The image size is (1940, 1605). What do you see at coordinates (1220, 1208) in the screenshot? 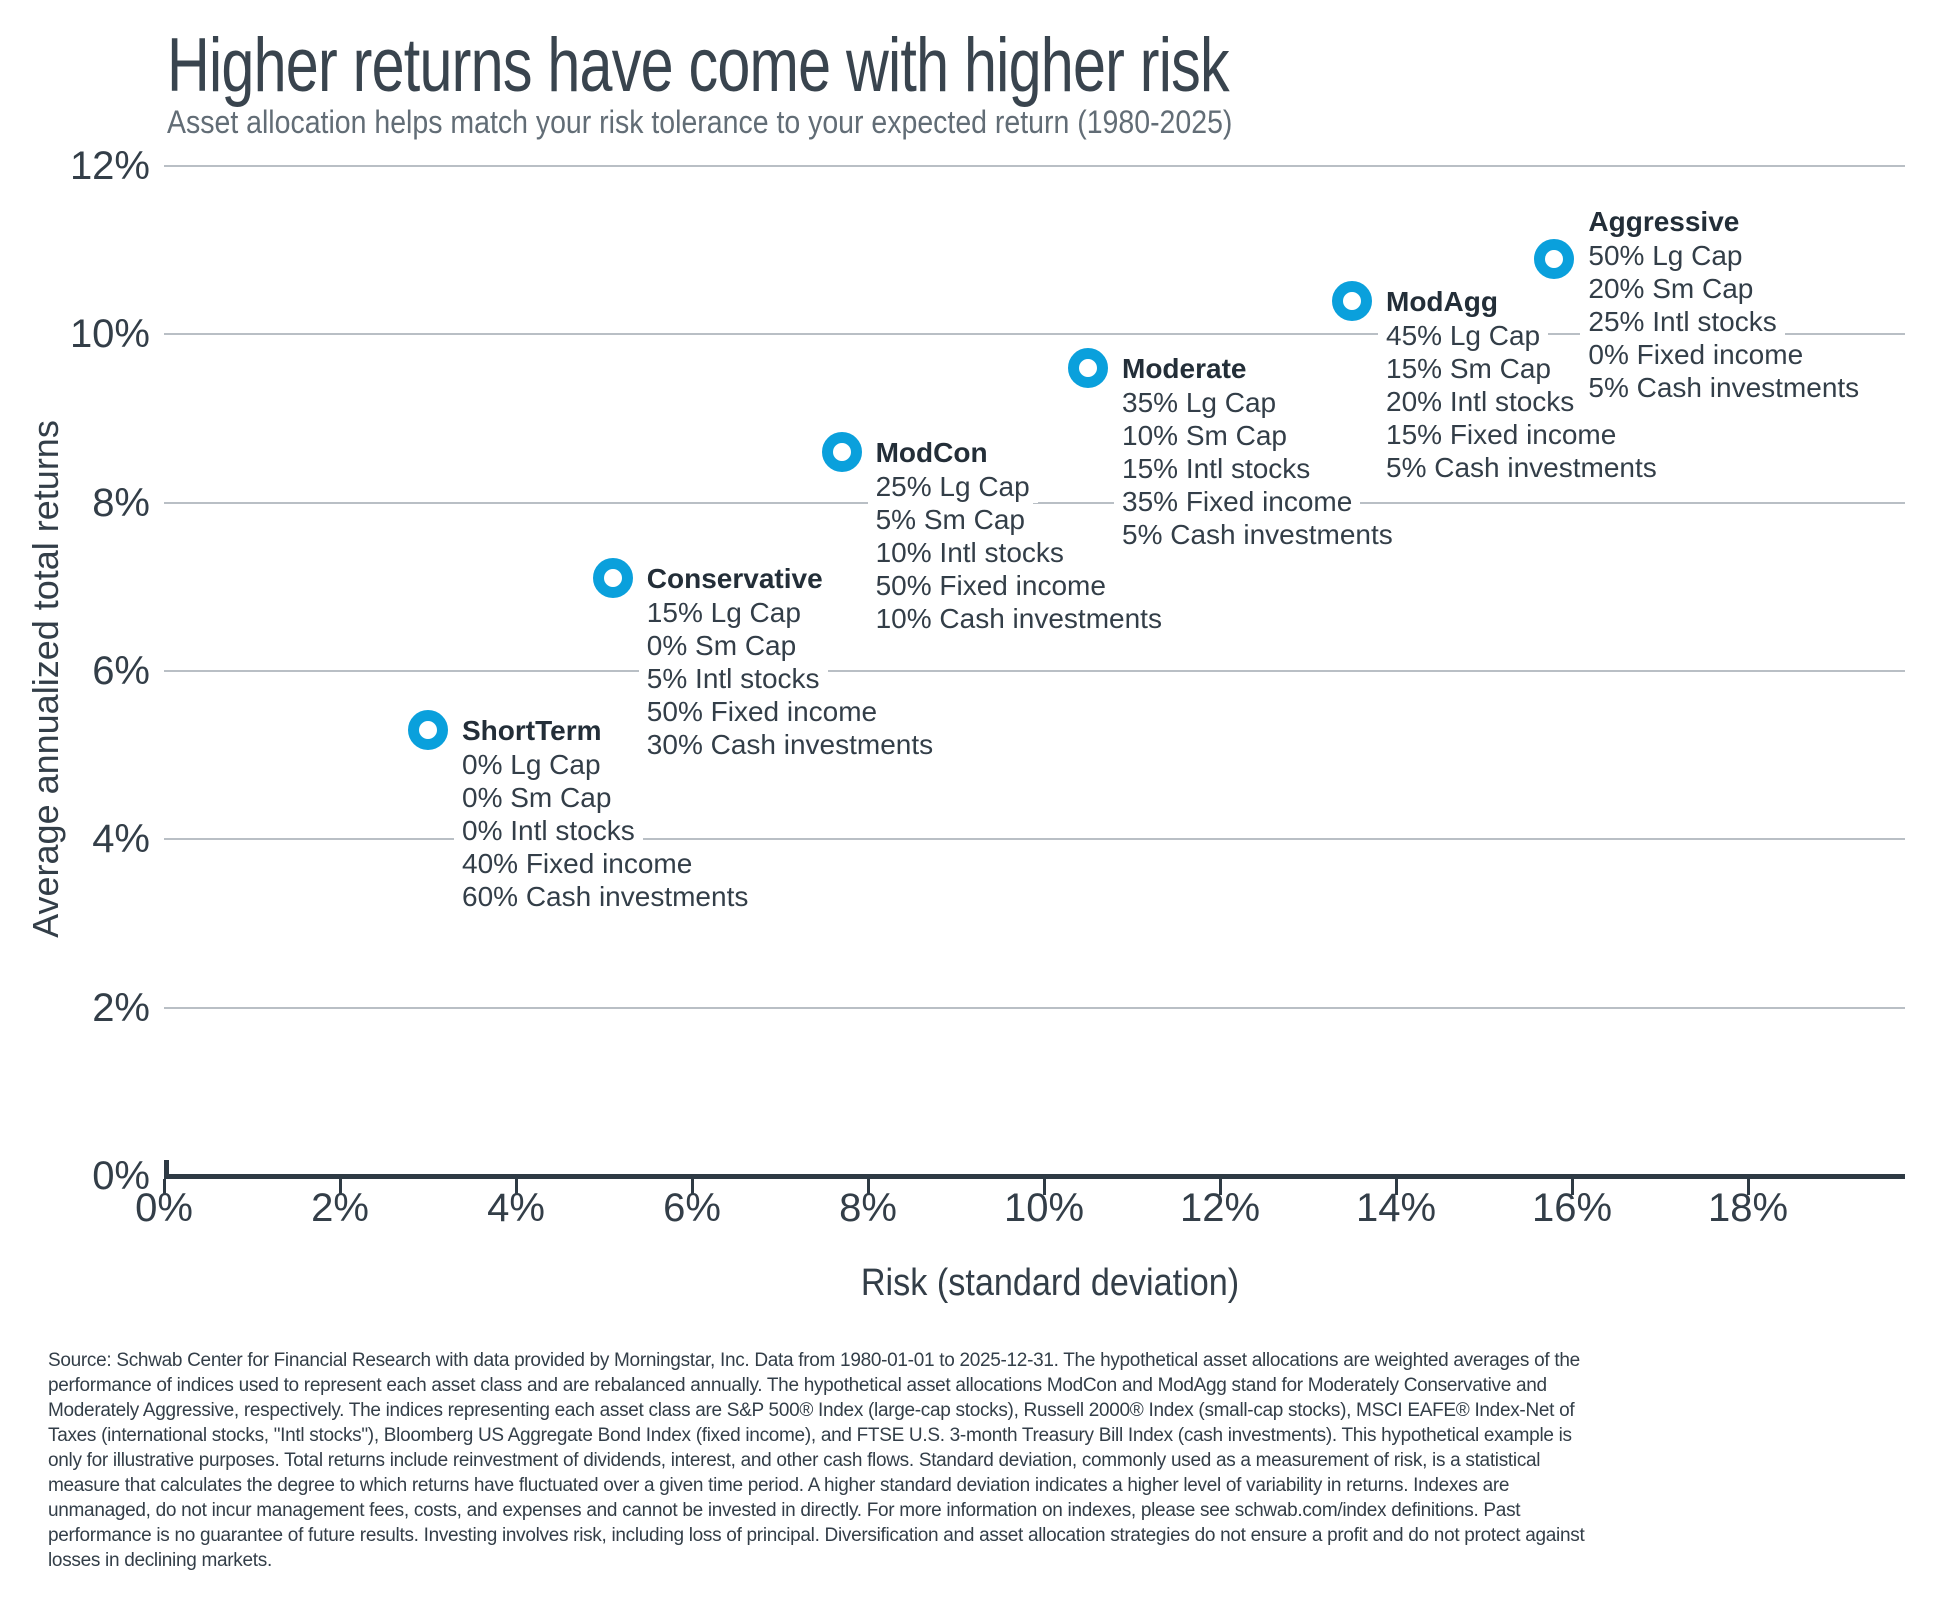
I see `x-tick-label: 12%` at bounding box center [1220, 1208].